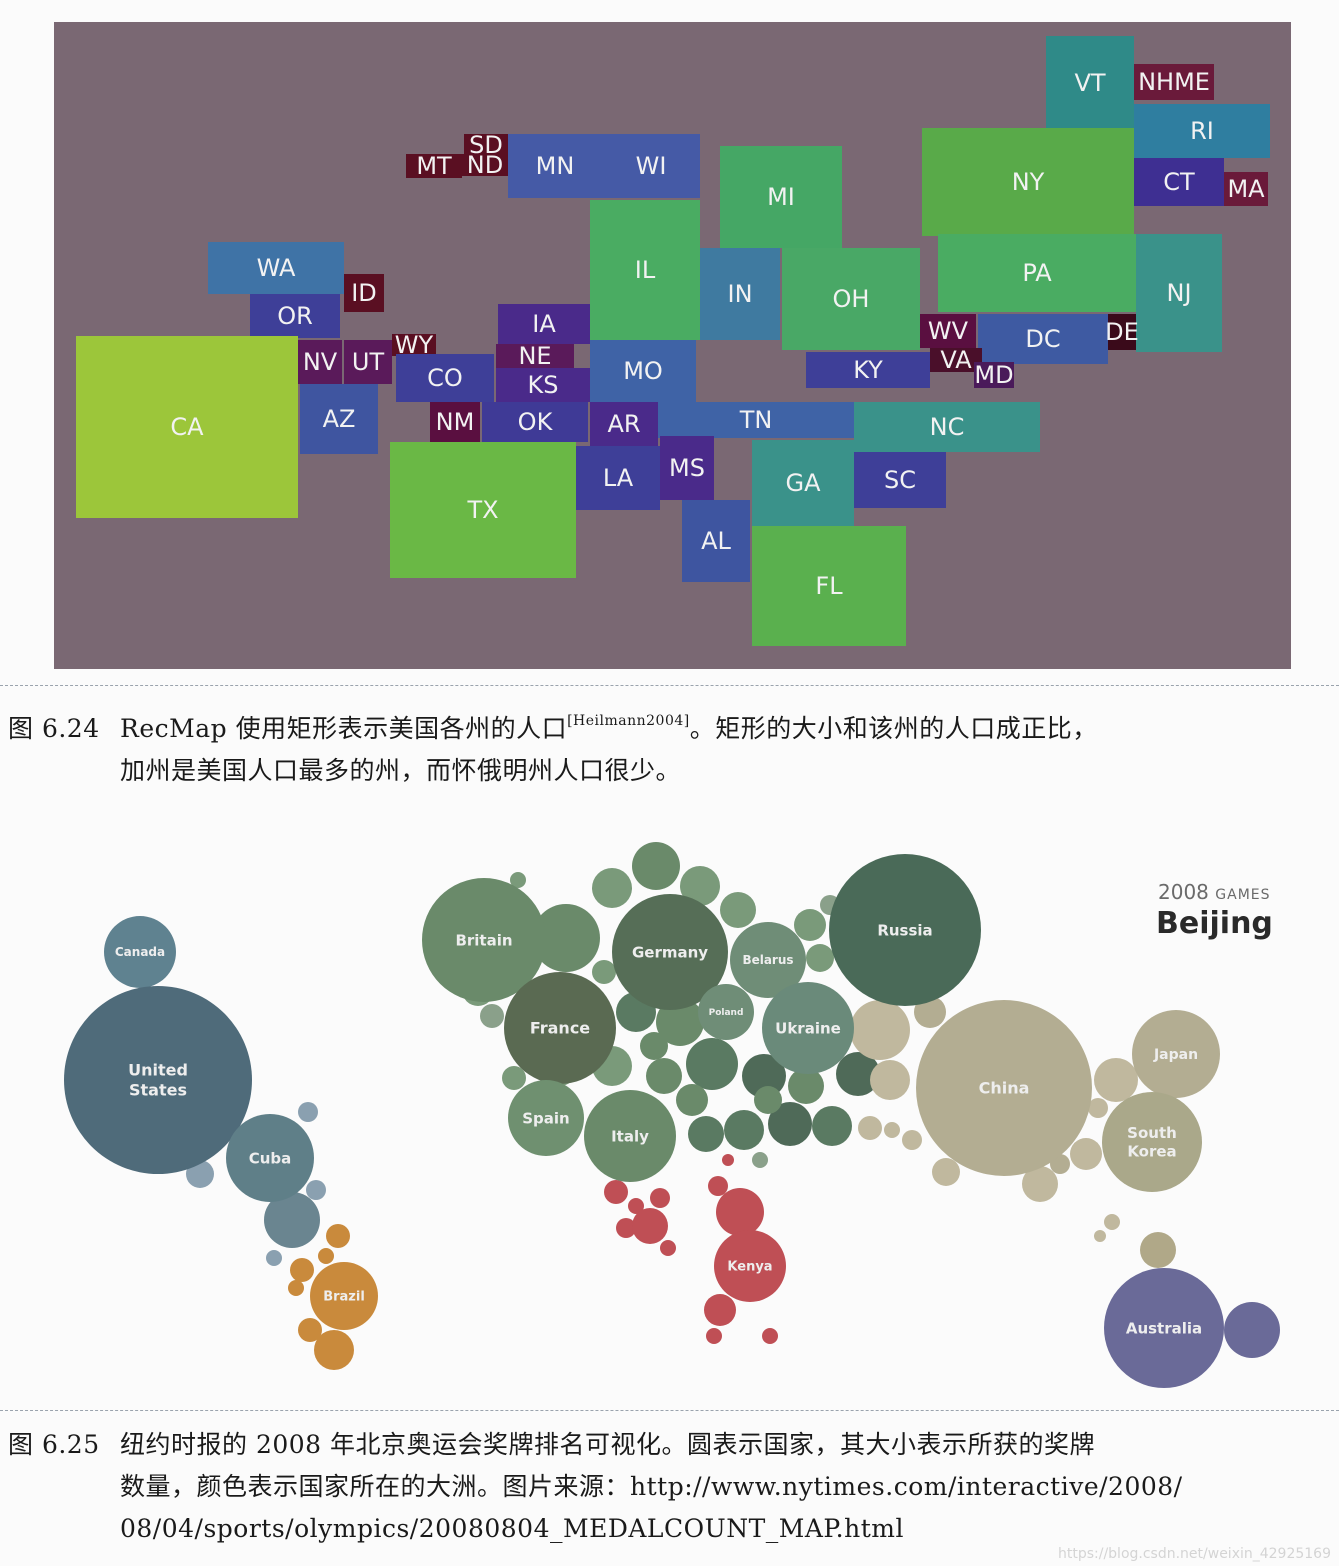  I want to click on bubble-south-korea, so click(1152, 1142).